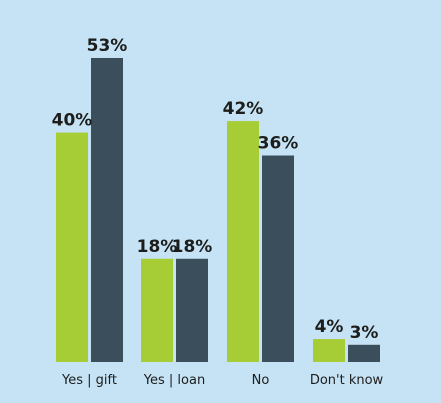  What do you see at coordinates (364, 333) in the screenshot?
I see `value-label-series-2-3: 3%` at bounding box center [364, 333].